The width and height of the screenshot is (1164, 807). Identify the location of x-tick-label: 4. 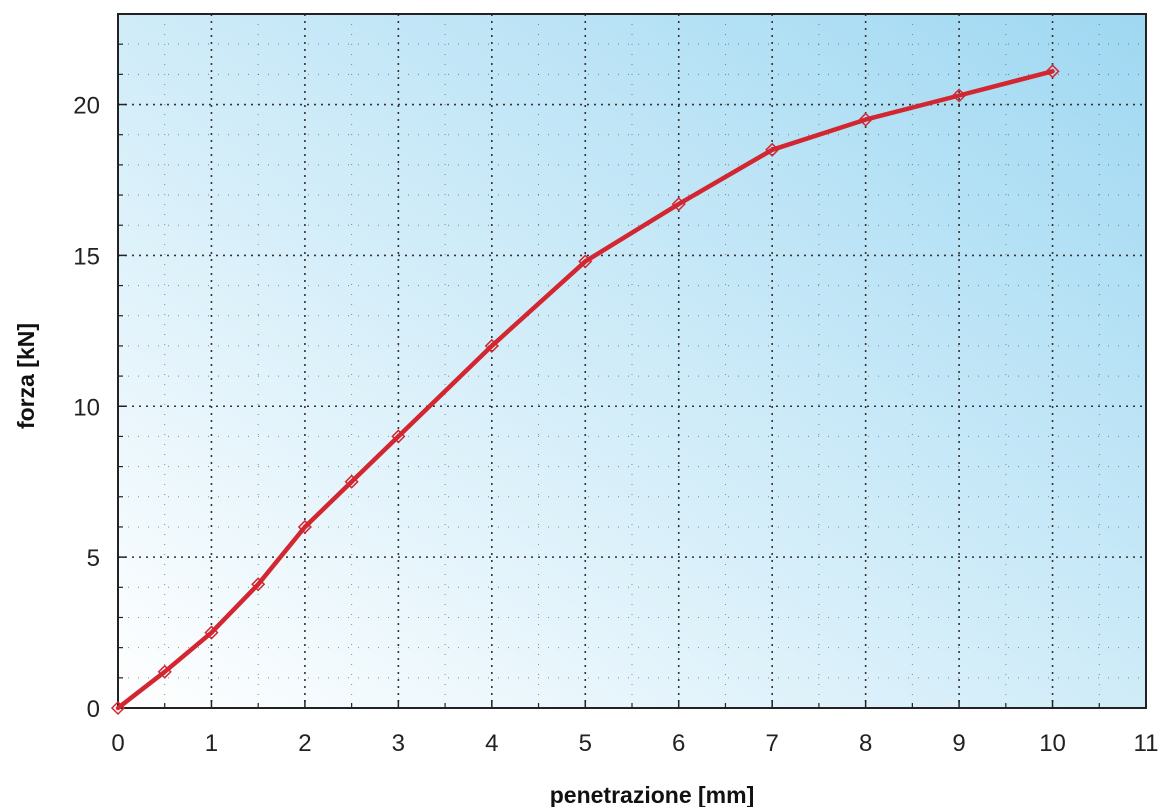
(491, 743).